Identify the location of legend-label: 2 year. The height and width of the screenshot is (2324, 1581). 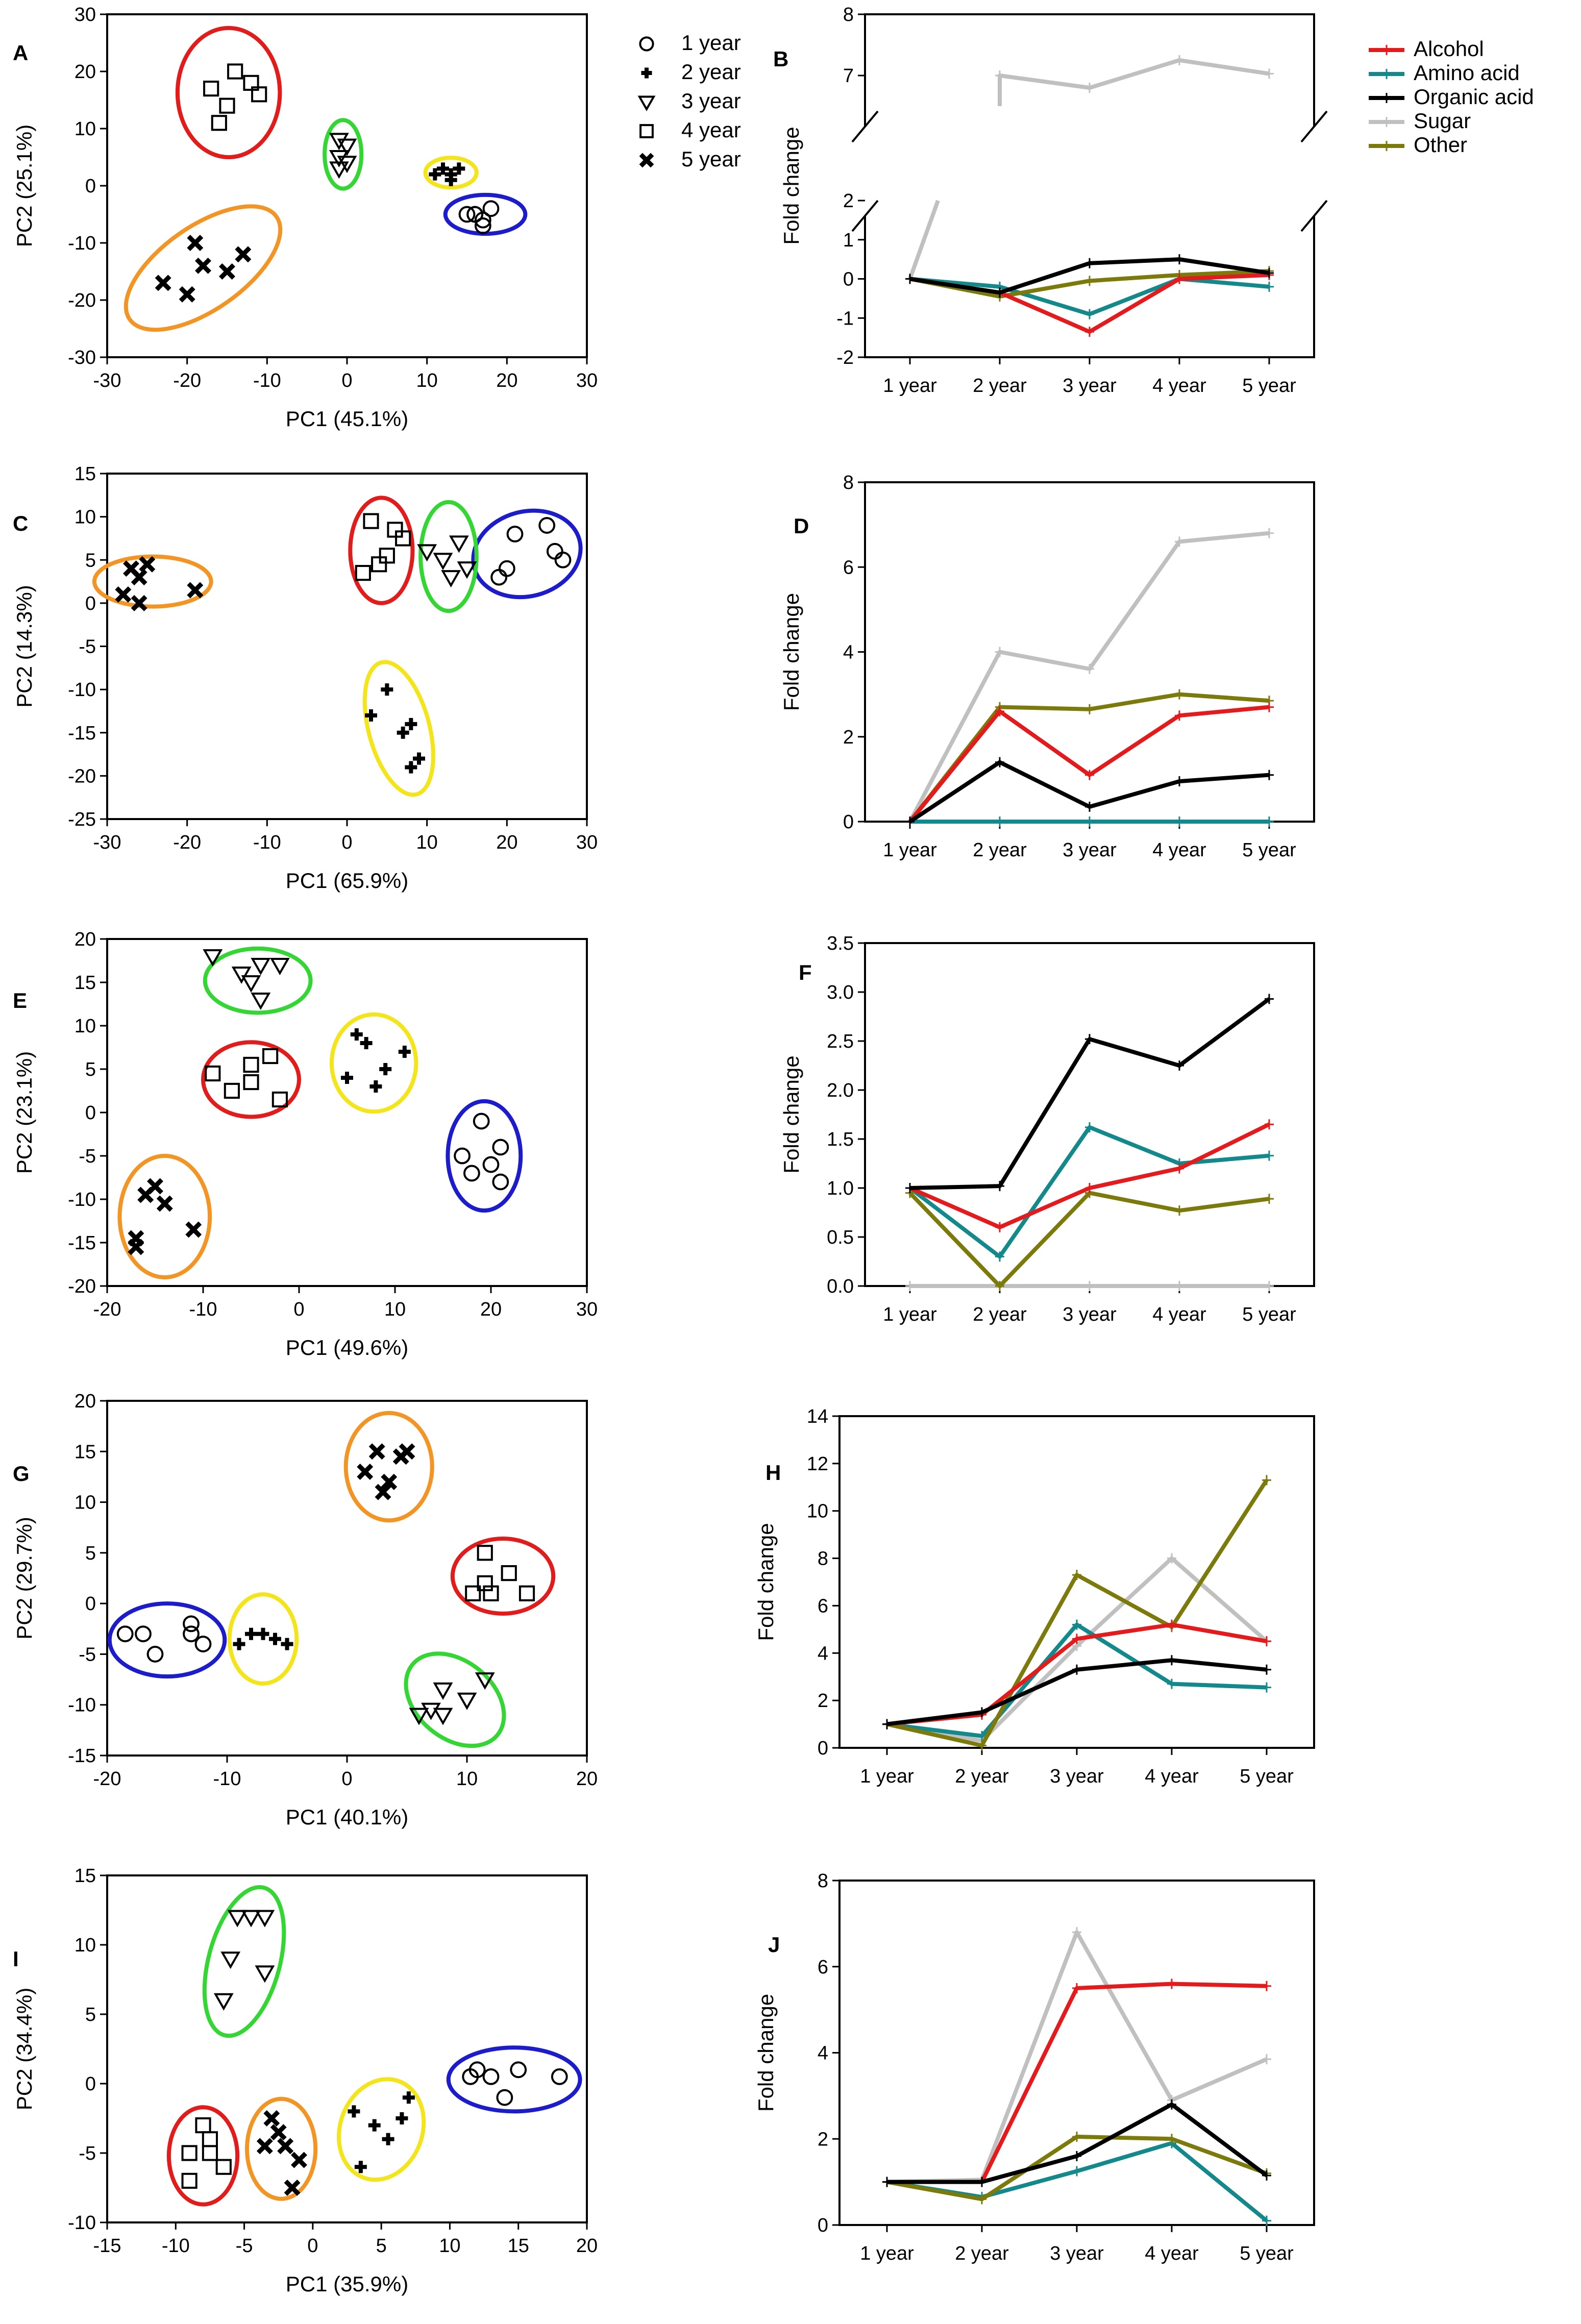
(711, 72).